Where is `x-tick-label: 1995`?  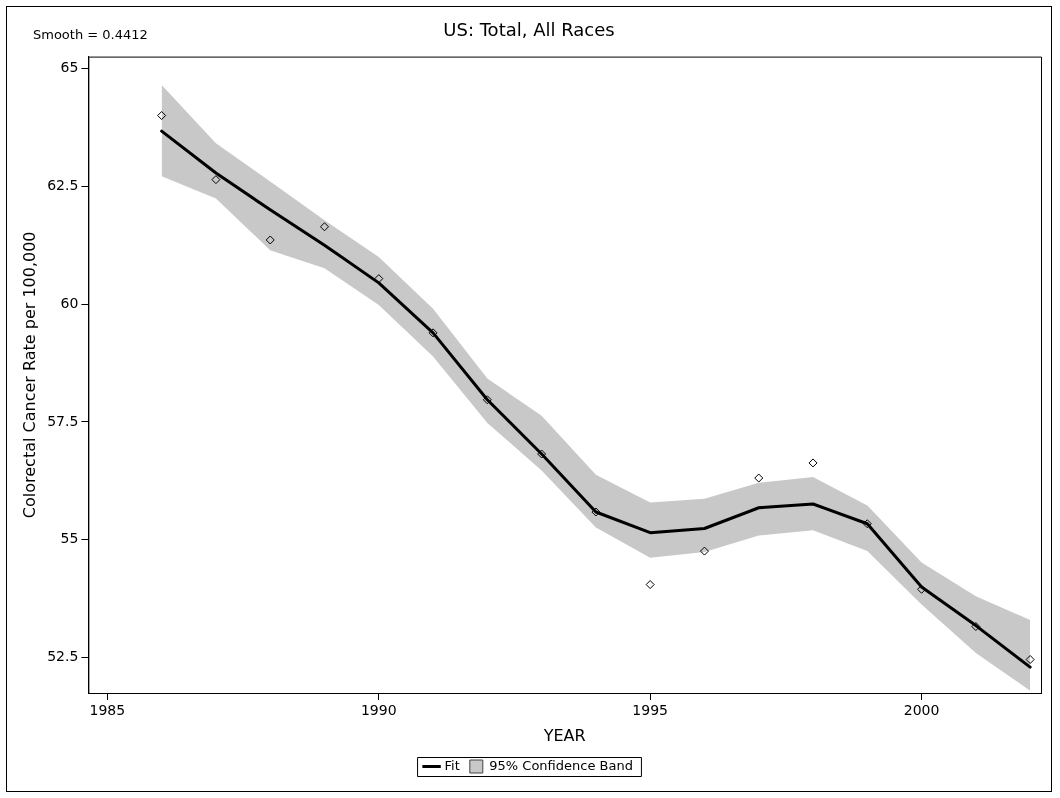
x-tick-label: 1995 is located at coordinates (650, 710).